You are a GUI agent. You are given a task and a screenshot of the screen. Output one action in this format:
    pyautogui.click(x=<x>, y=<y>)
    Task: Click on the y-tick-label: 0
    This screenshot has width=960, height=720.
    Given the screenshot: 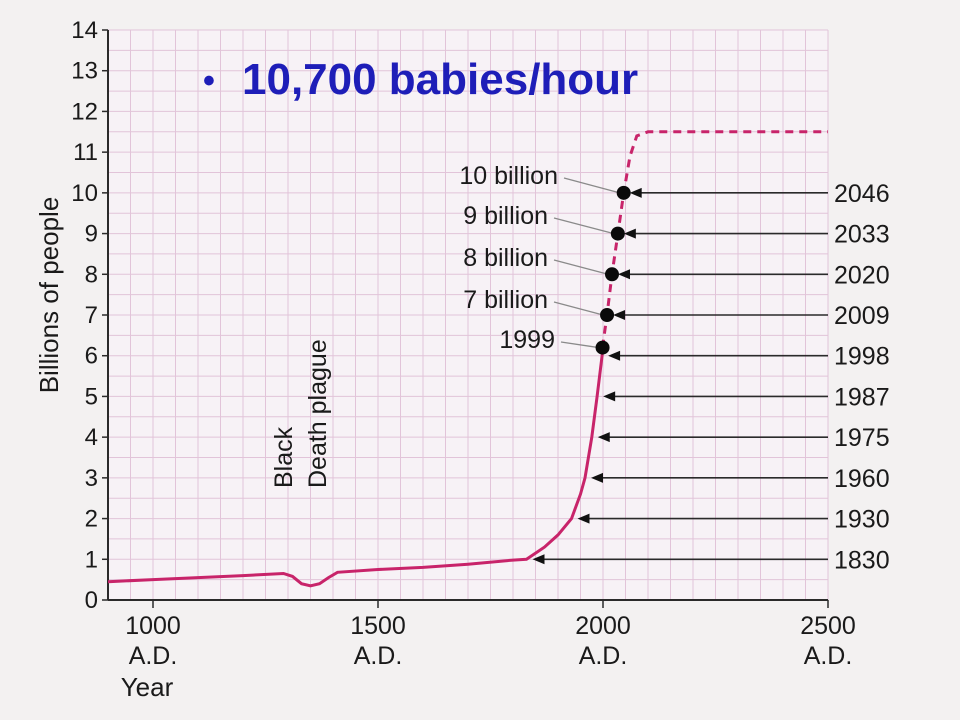 What is the action you would take?
    pyautogui.click(x=91, y=600)
    